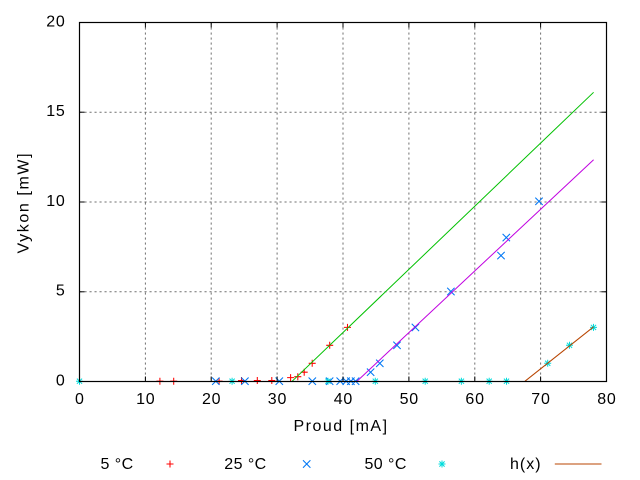 This screenshot has width=640, height=480. I want to click on svg-text: Vykon [mW], so click(23, 203).